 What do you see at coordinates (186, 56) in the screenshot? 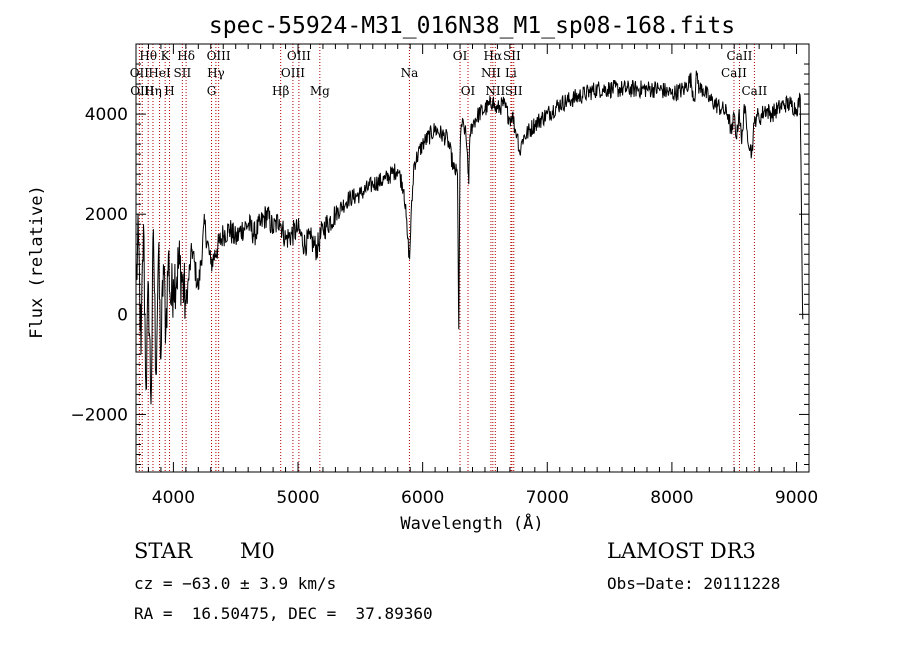
I see `line-label-8: Hδ` at bounding box center [186, 56].